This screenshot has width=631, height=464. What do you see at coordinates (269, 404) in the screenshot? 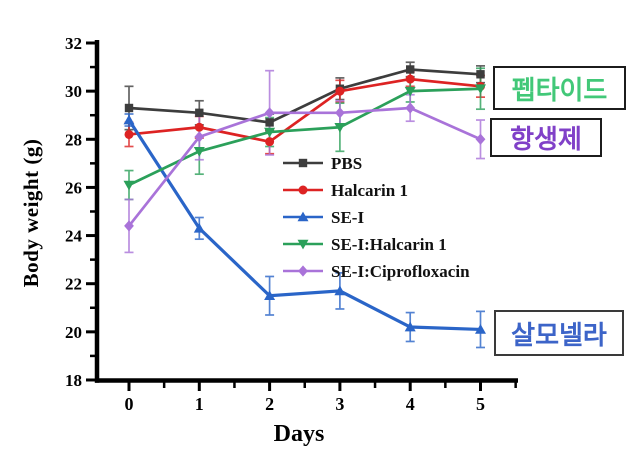
I see `svg-text: 2` at bounding box center [269, 404].